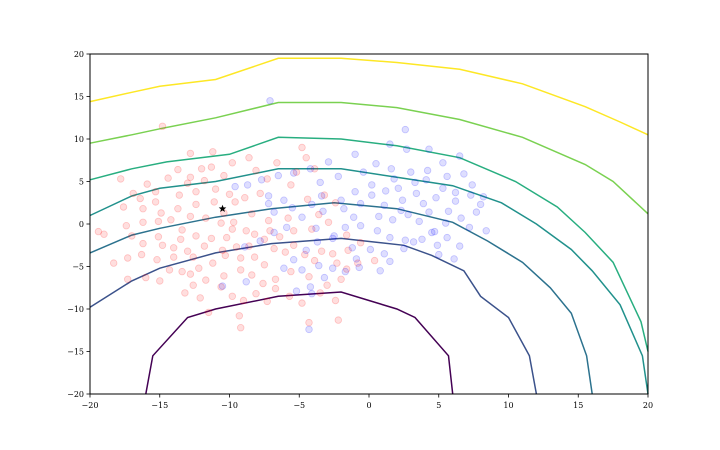 This screenshot has height=450, width=720. What do you see at coordinates (75, 309) in the screenshot?
I see `y-tick-label-2: −10` at bounding box center [75, 309].